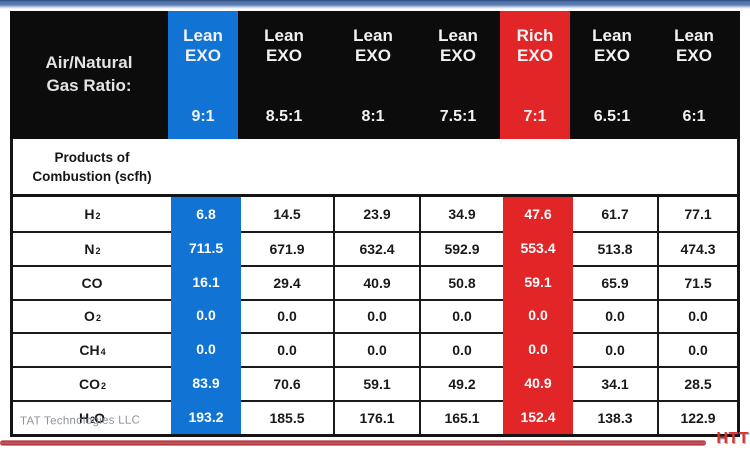 The image size is (750, 450). Describe the element at coordinates (203, 75) in the screenshot. I see `header-column-9-1: Lean EXO 9:1` at that location.